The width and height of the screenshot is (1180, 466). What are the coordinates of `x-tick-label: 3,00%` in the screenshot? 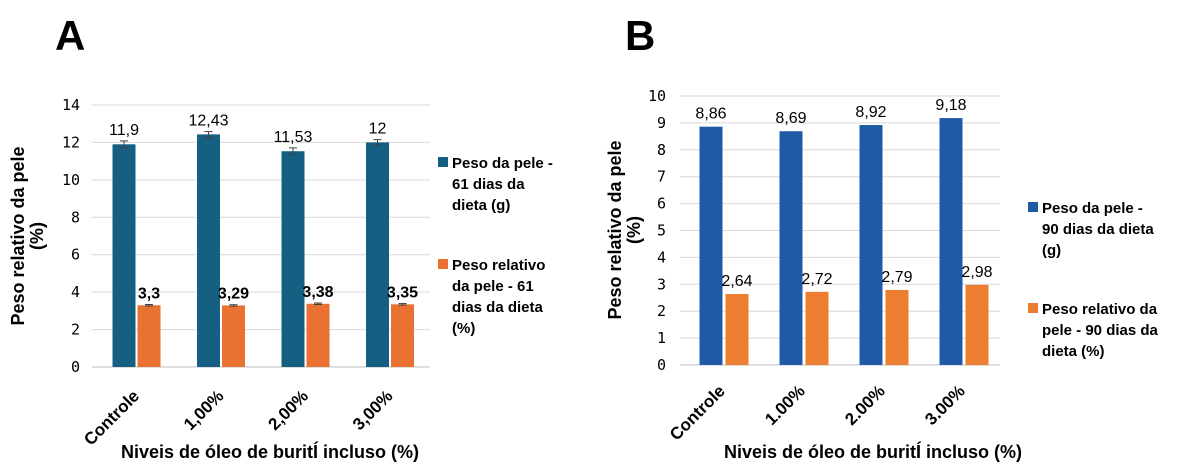 It's located at (373, 410).